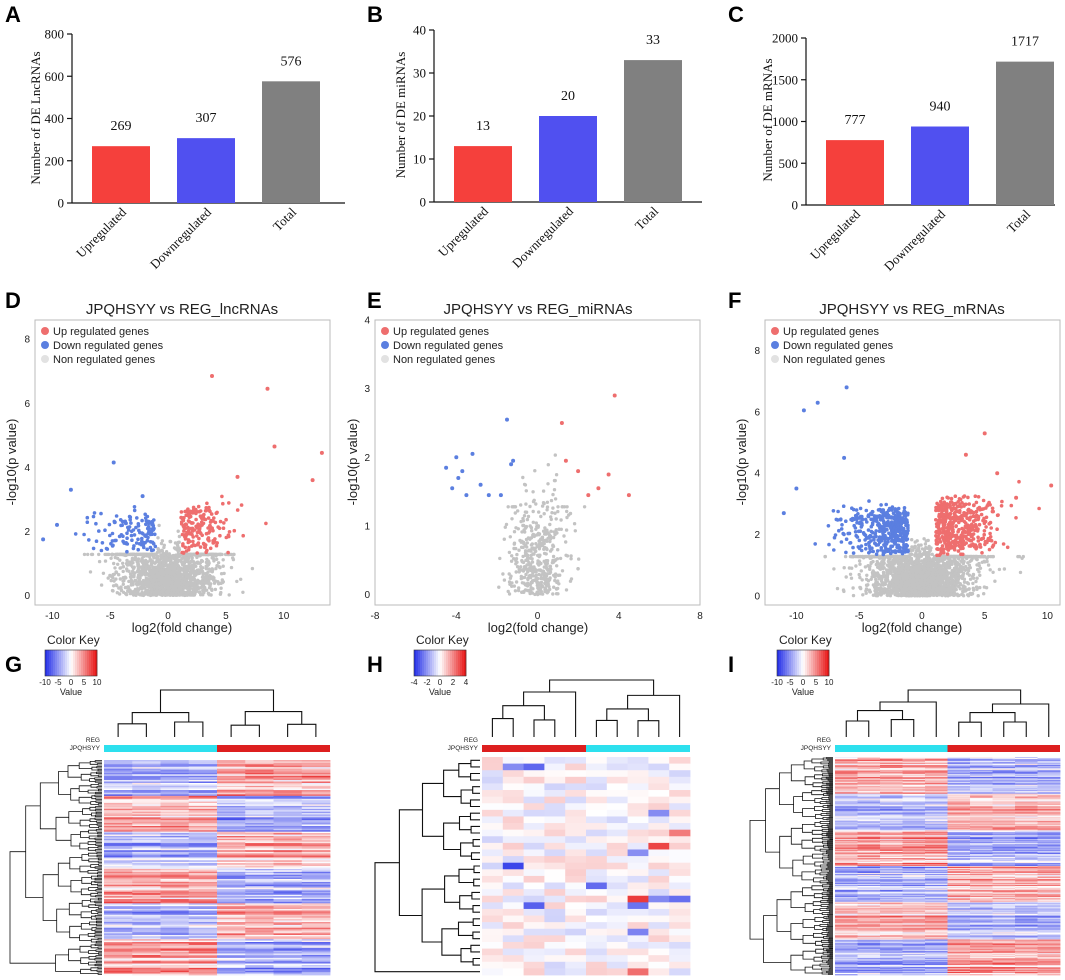 The width and height of the screenshot is (1065, 980). What do you see at coordinates (375, 616) in the screenshot?
I see `x-tick-label: -8` at bounding box center [375, 616].